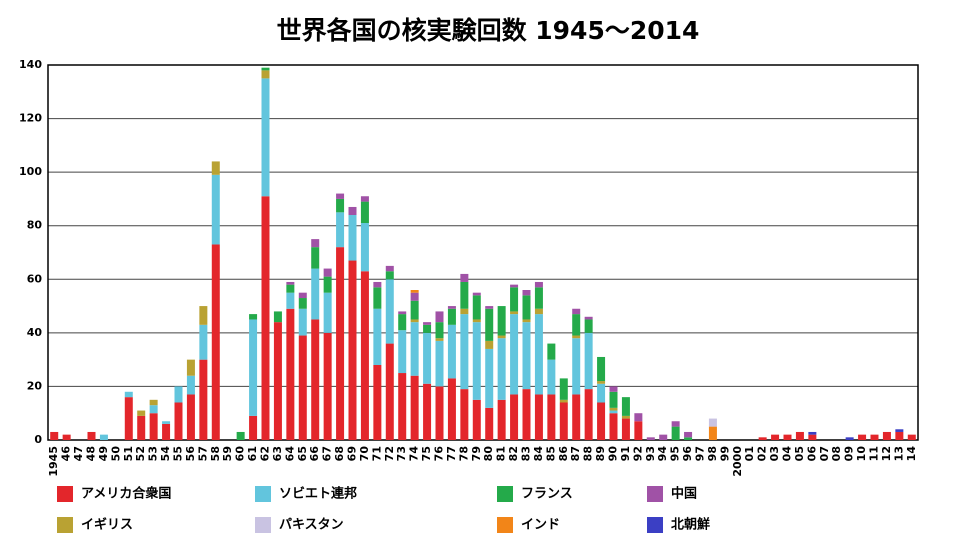 This screenshot has height=550, width=976. I want to click on x-tick-label: 68, so click(339, 453).